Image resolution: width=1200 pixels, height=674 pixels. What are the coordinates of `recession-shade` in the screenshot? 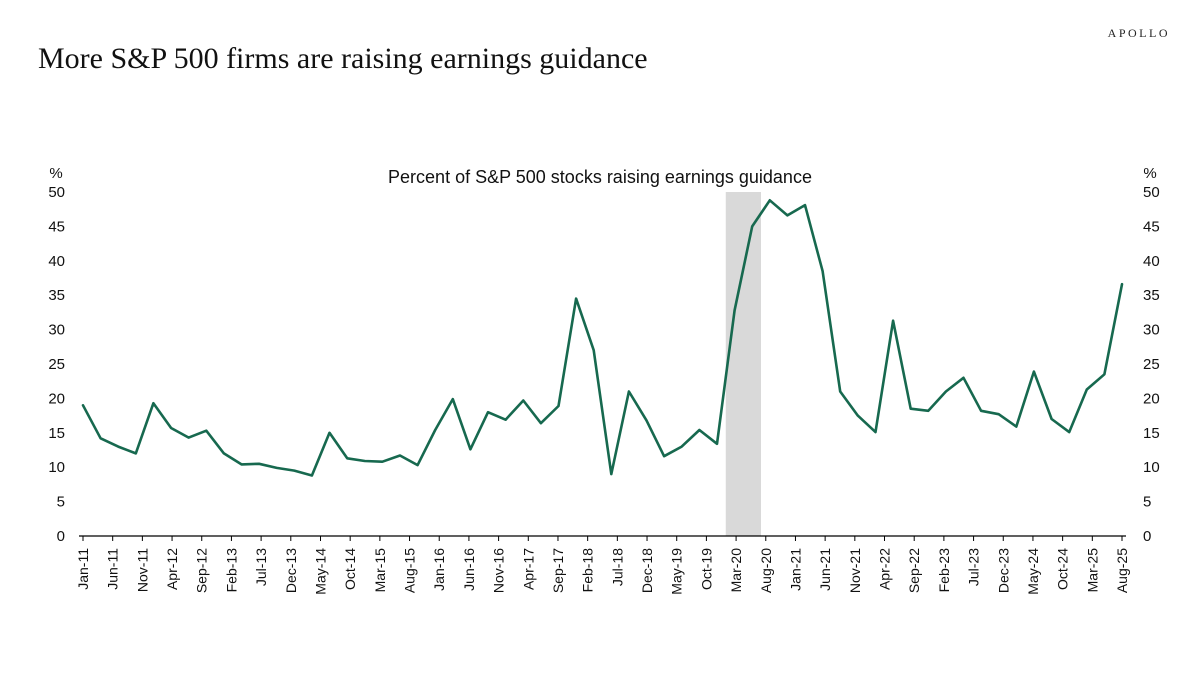 It's located at (743, 364).